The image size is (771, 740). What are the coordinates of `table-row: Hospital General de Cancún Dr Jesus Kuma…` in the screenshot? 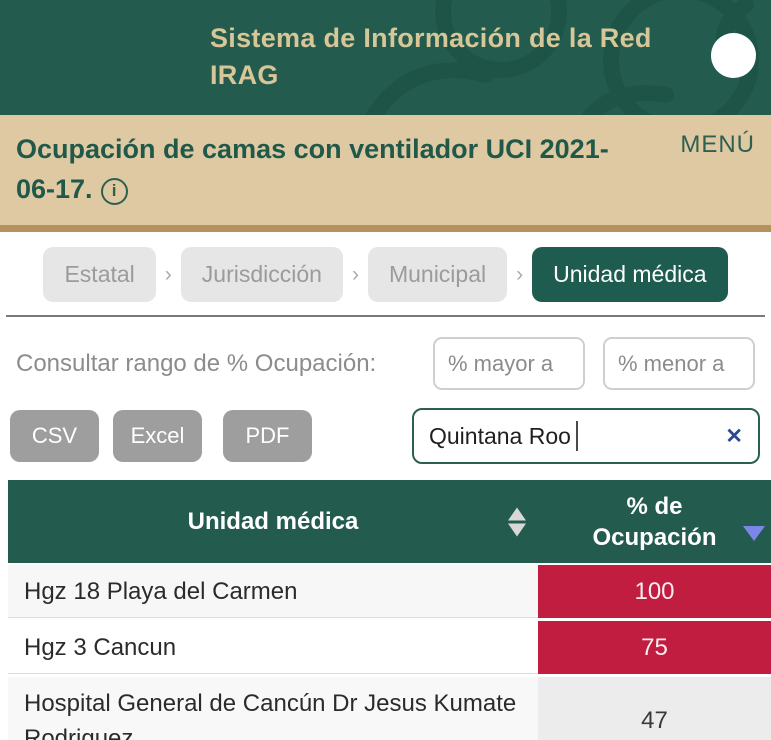 It's located at (389, 708).